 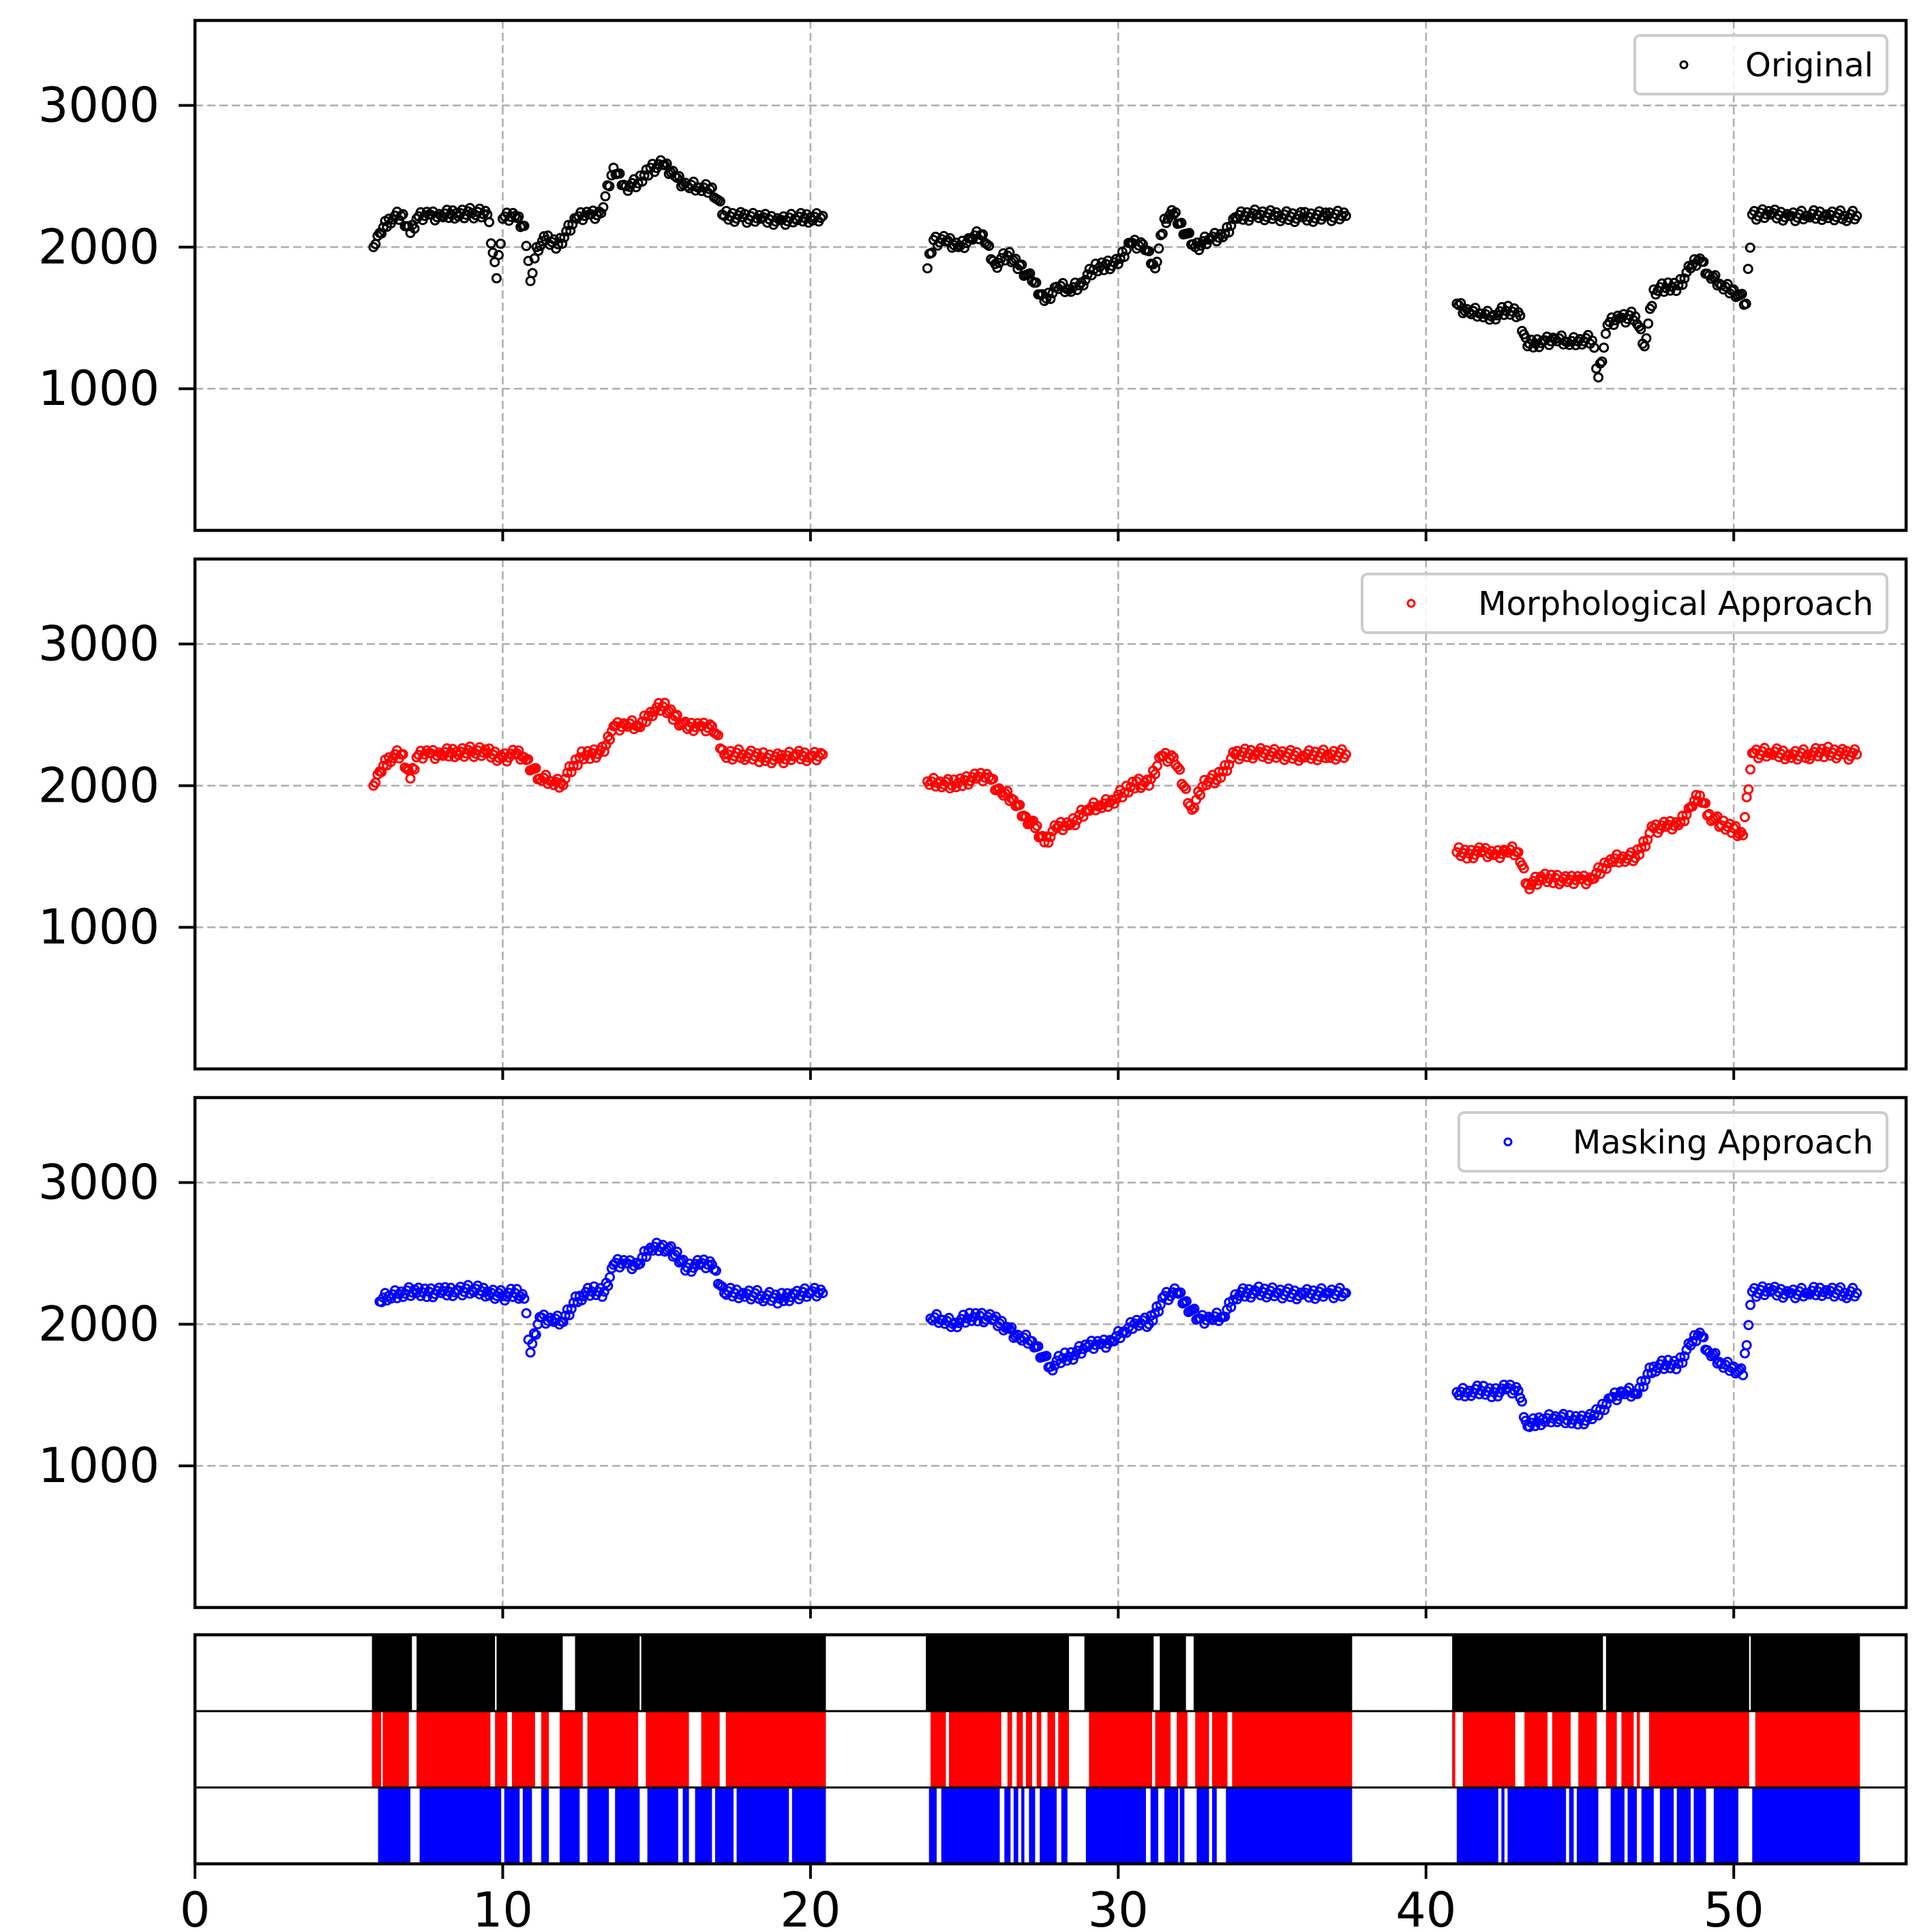 What do you see at coordinates (1118, 1335) in the screenshot?
I see `series-masking-approach` at bounding box center [1118, 1335].